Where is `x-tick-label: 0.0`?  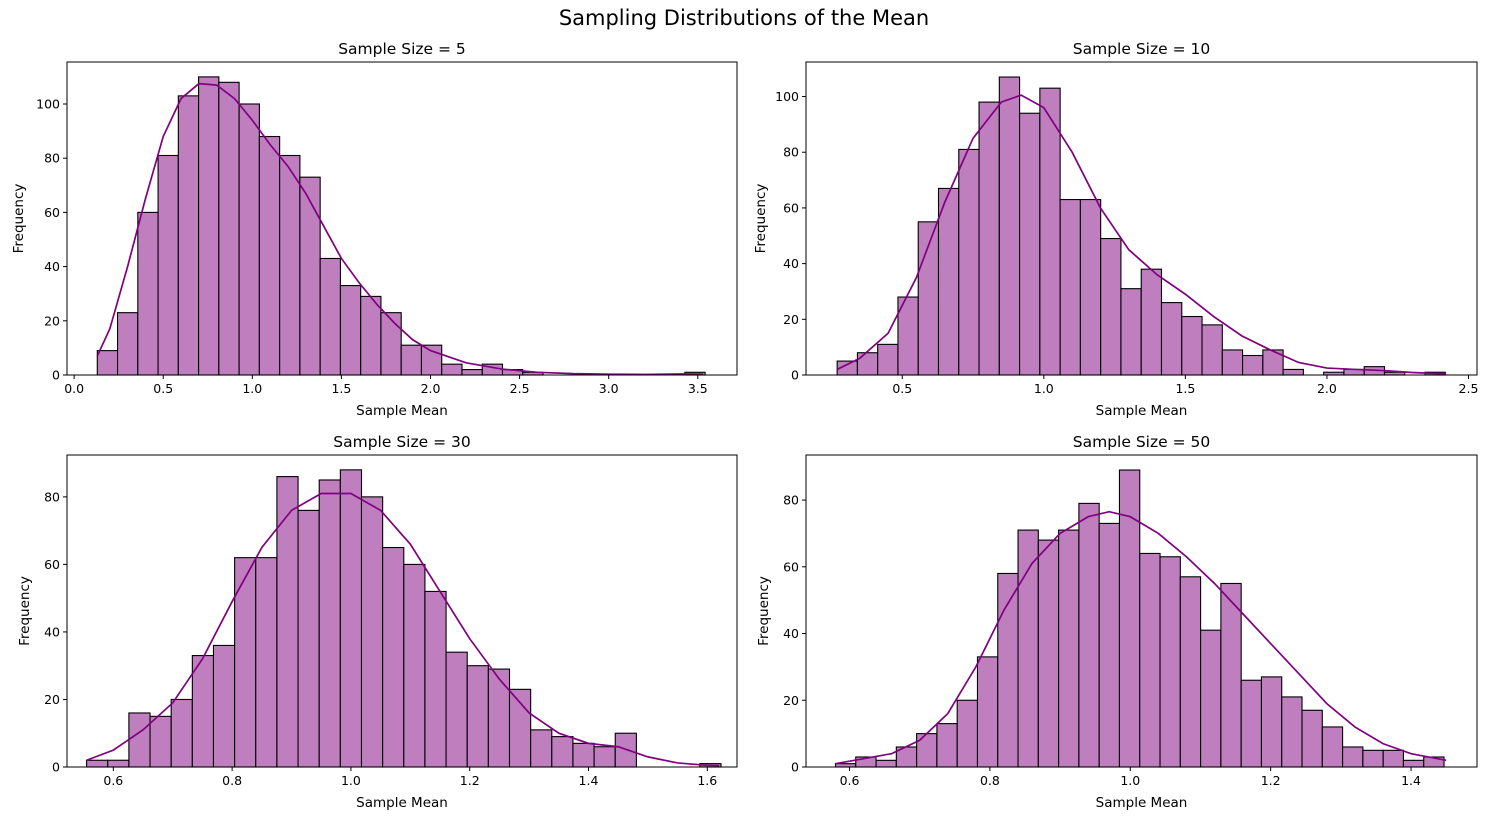 x-tick-label: 0.0 is located at coordinates (74, 388).